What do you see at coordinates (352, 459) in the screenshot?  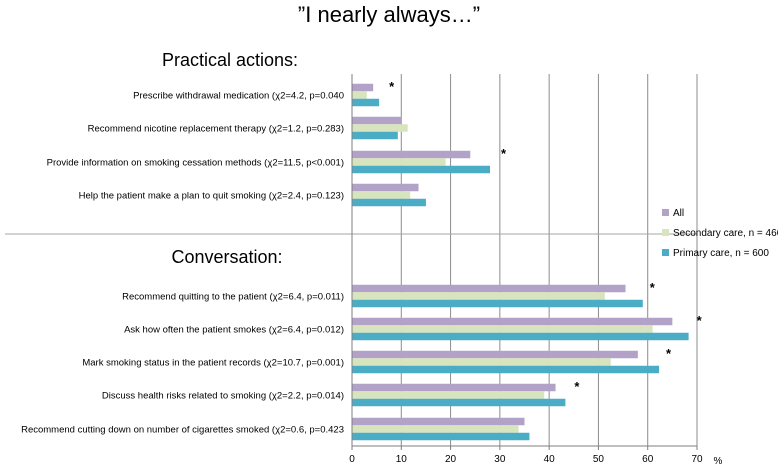 I see `x-tick-label: 0` at bounding box center [352, 459].